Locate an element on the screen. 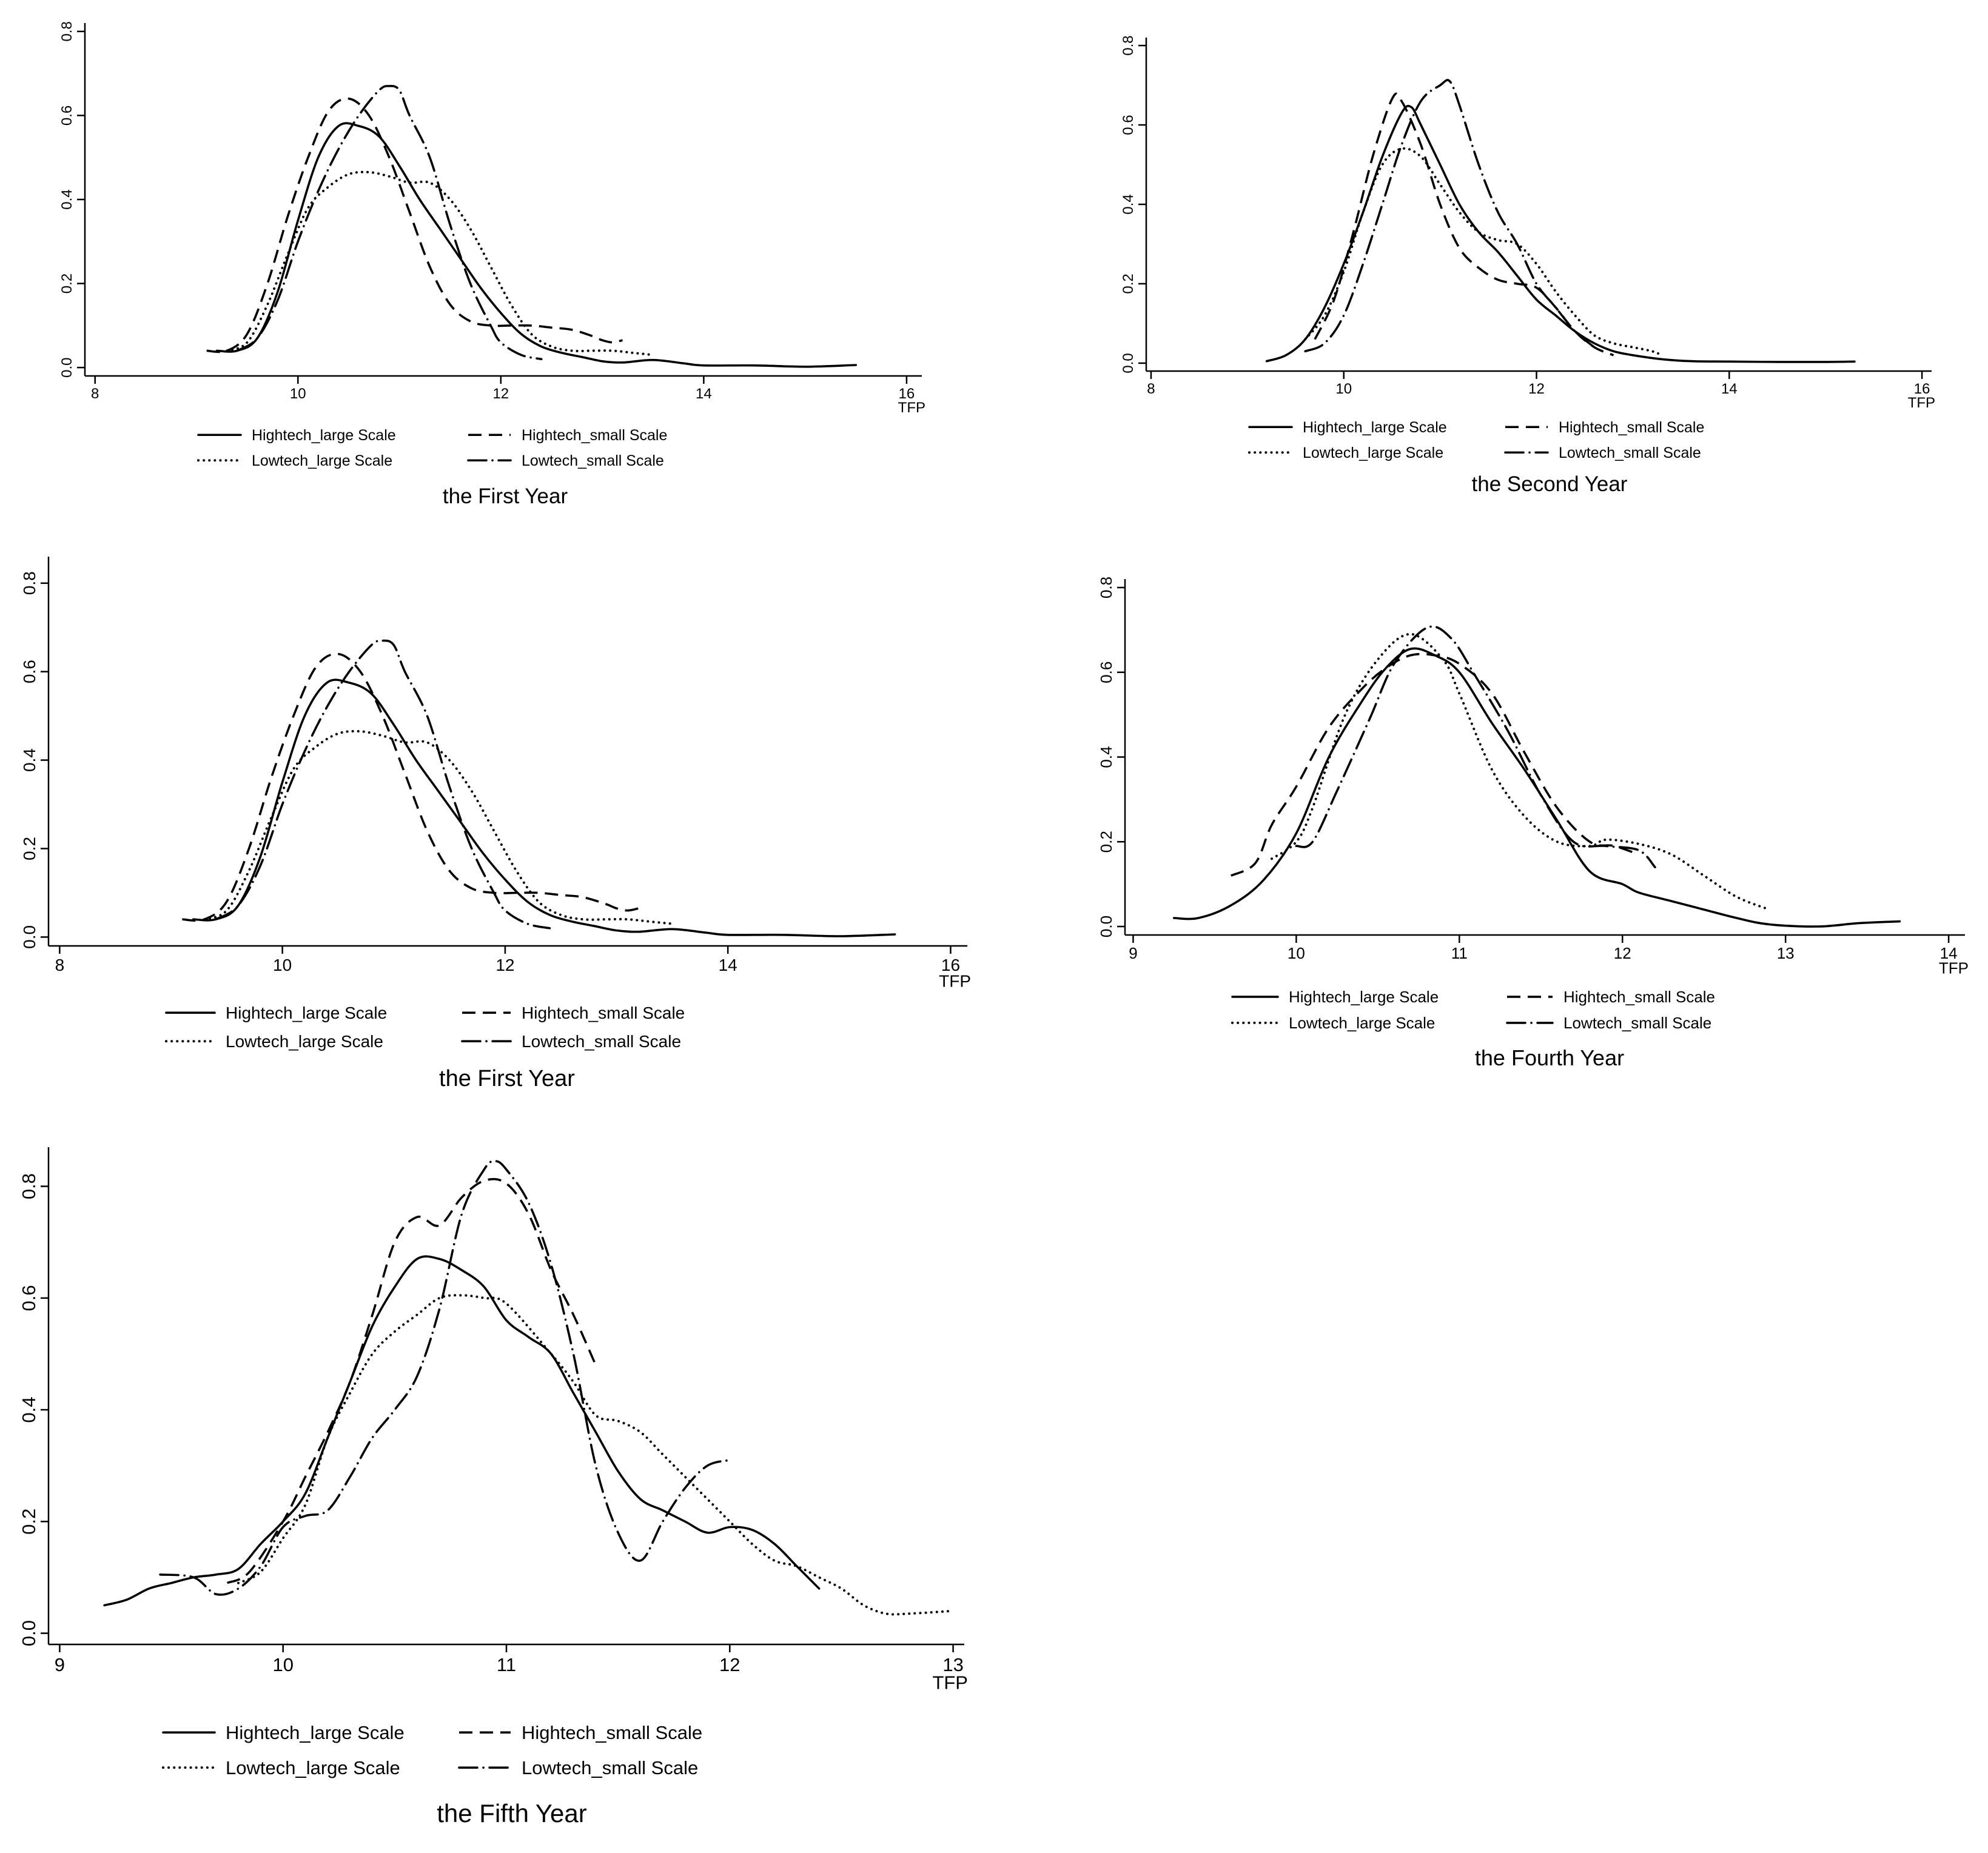 The width and height of the screenshot is (1988, 1853). chart-title: the Second Year is located at coordinates (1550, 484).